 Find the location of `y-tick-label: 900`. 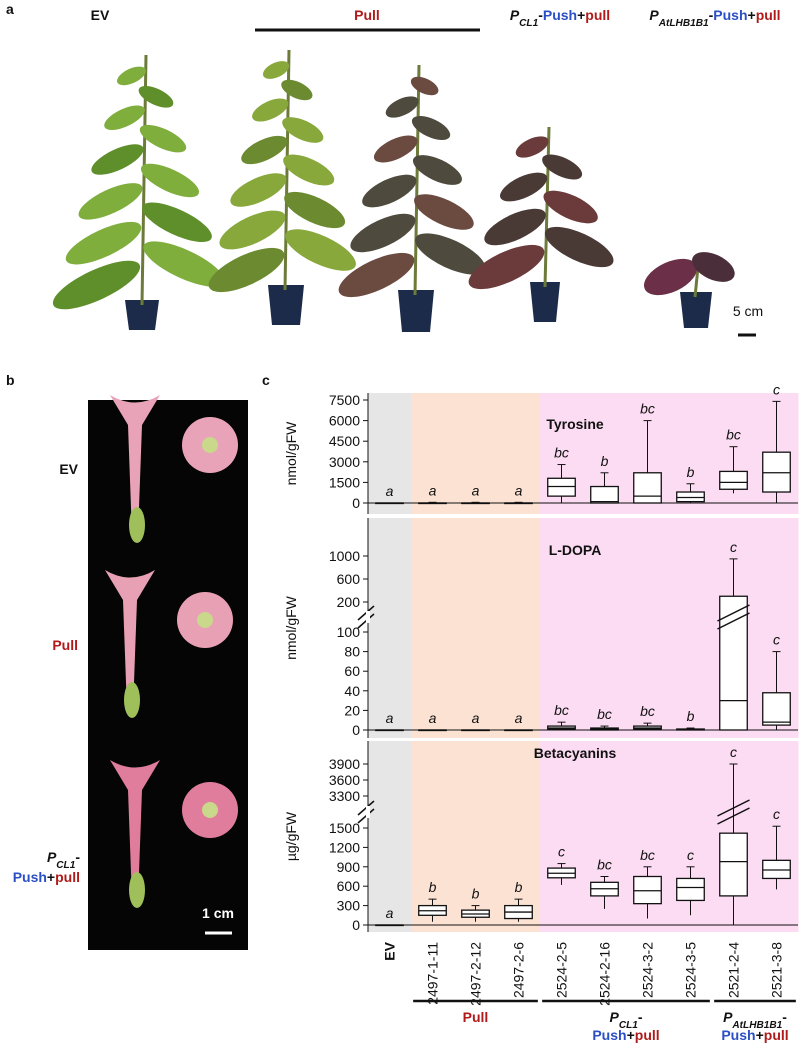

y-tick-label: 900 is located at coordinates (349, 867).